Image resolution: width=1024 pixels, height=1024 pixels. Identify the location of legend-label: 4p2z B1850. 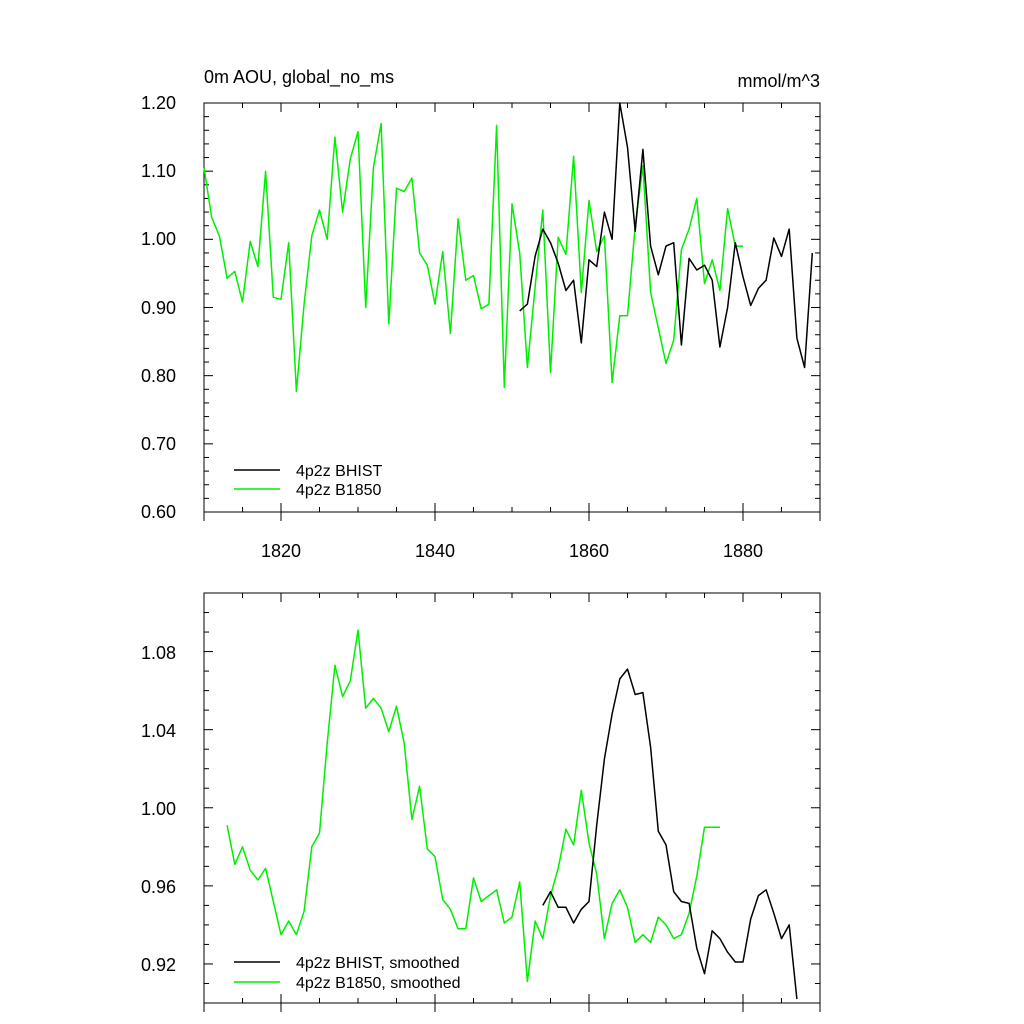
(339, 490).